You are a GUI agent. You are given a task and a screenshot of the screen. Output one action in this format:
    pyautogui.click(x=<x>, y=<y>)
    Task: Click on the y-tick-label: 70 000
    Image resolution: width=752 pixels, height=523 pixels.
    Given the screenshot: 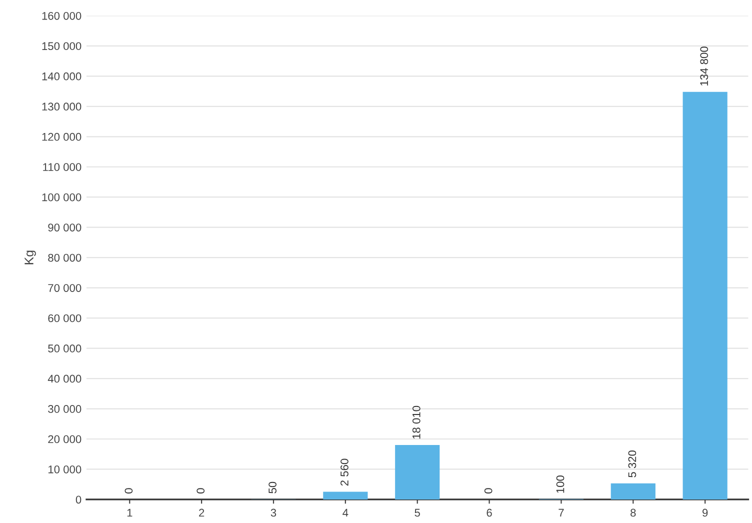 What is the action you would take?
    pyautogui.click(x=65, y=288)
    